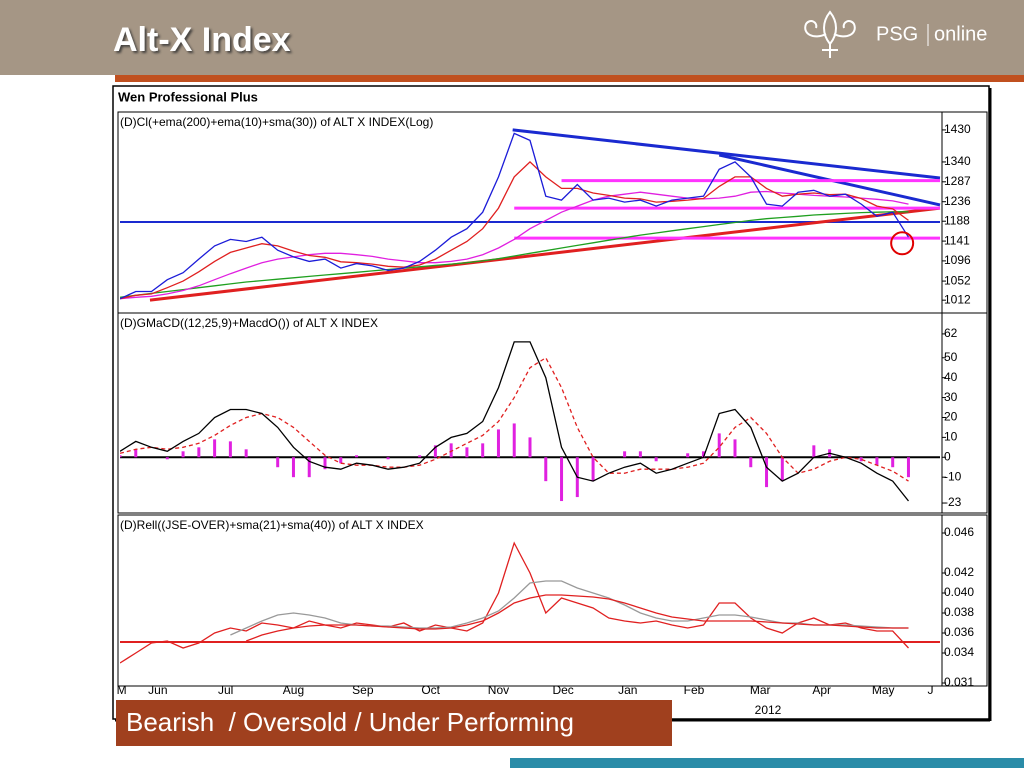 This screenshot has height=768, width=1024. Describe the element at coordinates (498, 690) in the screenshot. I see `x-tick-label: Nov` at that location.